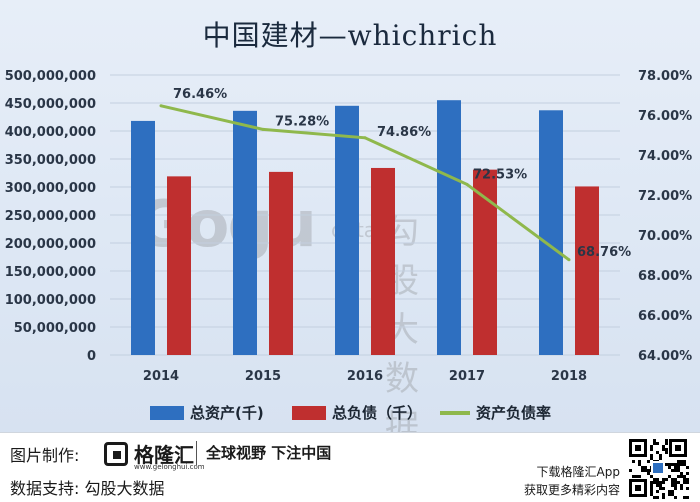 The width and height of the screenshot is (700, 502). What do you see at coordinates (500, 174) in the screenshot?
I see `ratio-data-label: 72.53%` at bounding box center [500, 174].